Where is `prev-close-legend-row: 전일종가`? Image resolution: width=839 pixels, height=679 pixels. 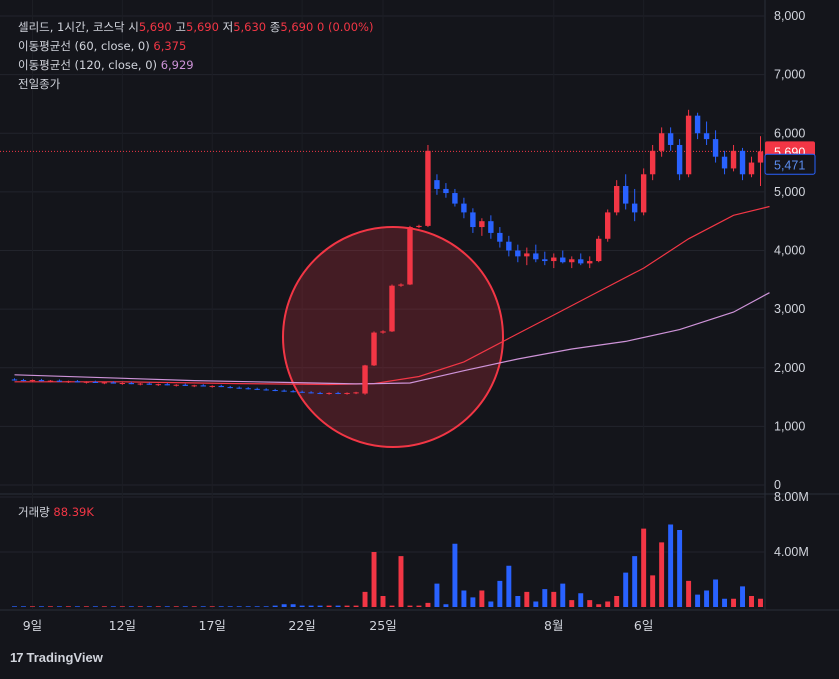
prev-close-legend-row: 전일종가 is located at coordinates (195, 84).